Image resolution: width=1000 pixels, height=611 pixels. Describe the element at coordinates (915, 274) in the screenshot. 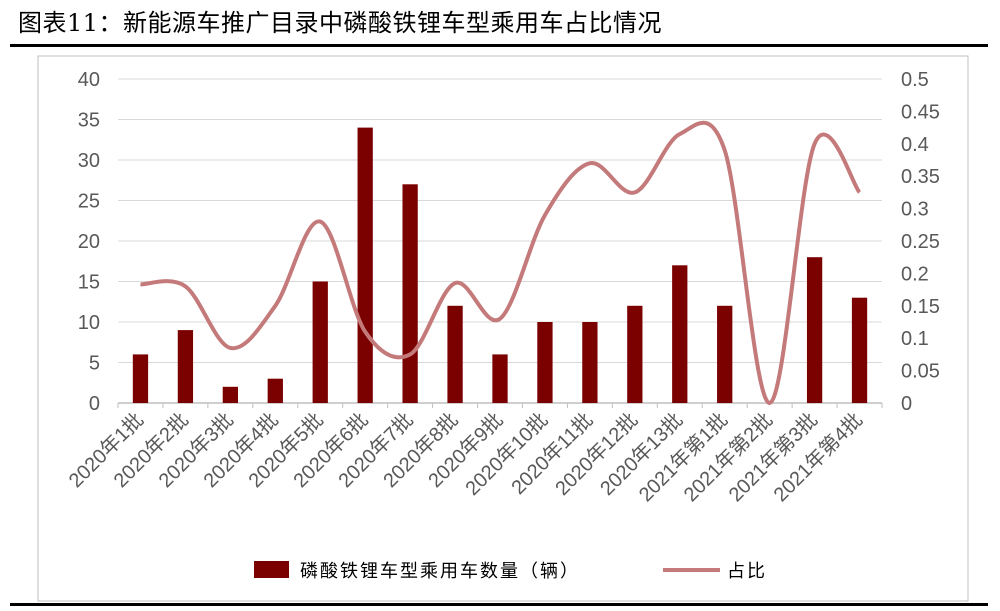

I see `right-tick-label: 0.2` at that location.